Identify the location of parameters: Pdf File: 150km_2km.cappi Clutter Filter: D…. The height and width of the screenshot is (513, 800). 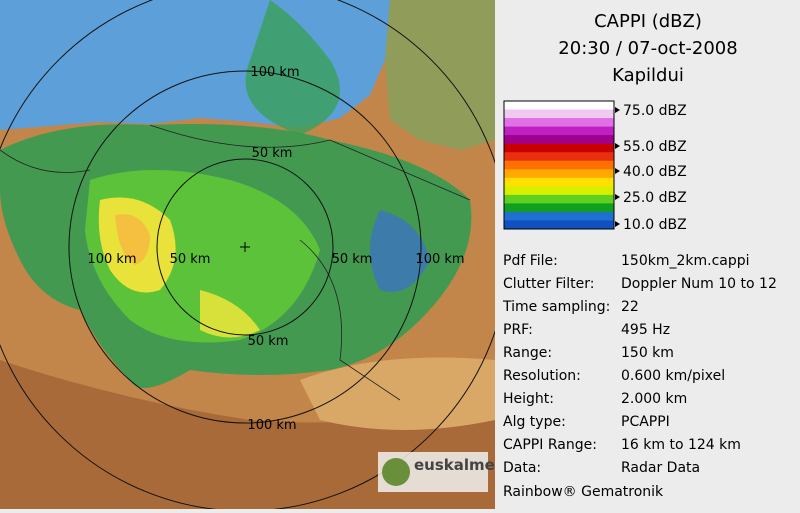
(639, 364).